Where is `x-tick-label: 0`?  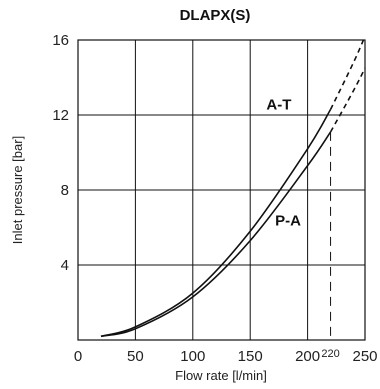 x-tick-label: 0 is located at coordinates (78, 356).